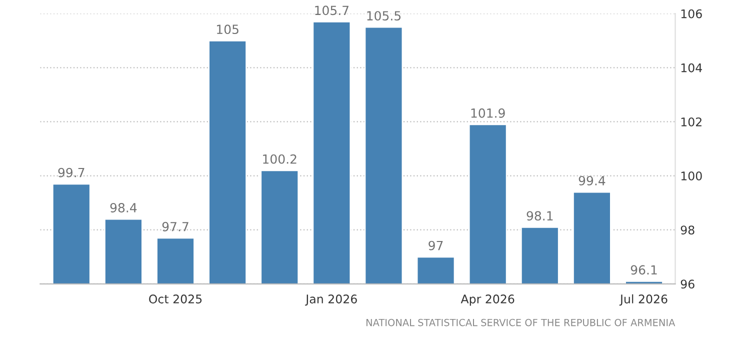 This screenshot has width=730, height=340. What do you see at coordinates (123, 207) in the screenshot?
I see `data-label: 98.4` at bounding box center [123, 207].